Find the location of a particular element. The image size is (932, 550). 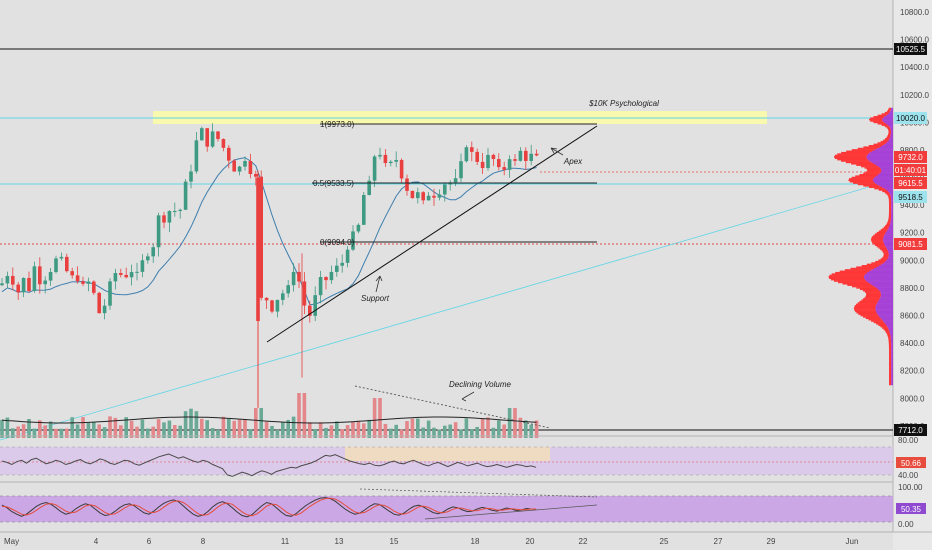

annotation-support: Support is located at coordinates (375, 298).